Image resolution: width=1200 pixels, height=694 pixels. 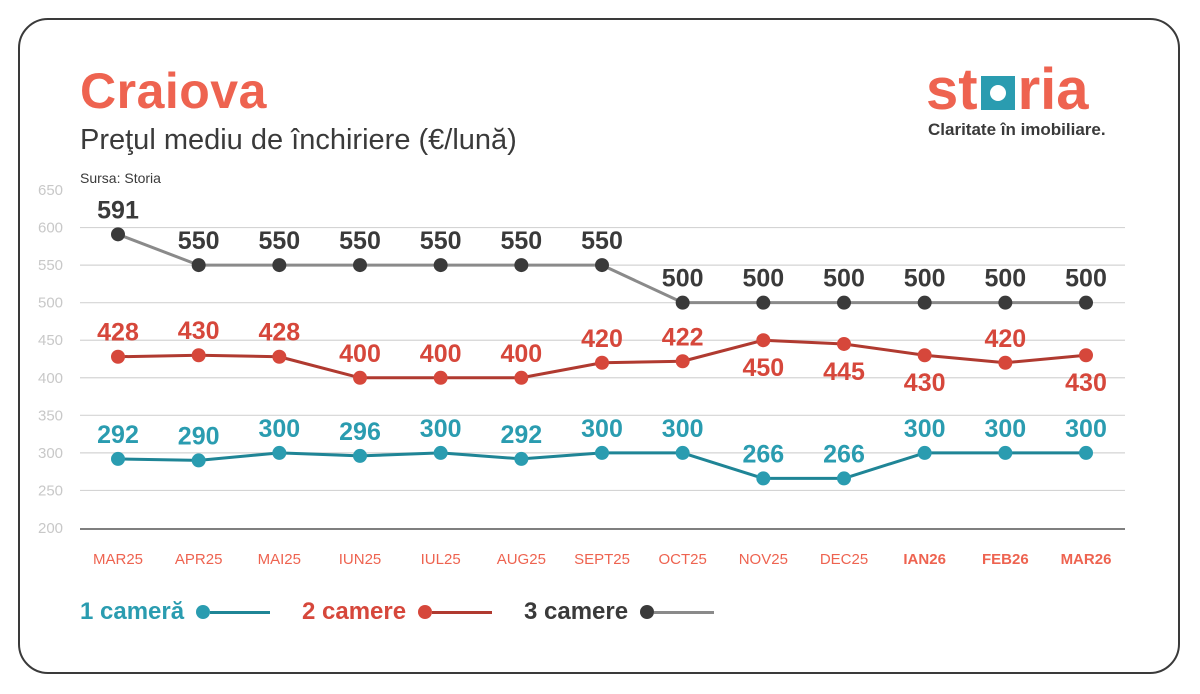 What do you see at coordinates (683, 337) in the screenshot?
I see `data-label: 422` at bounding box center [683, 337].